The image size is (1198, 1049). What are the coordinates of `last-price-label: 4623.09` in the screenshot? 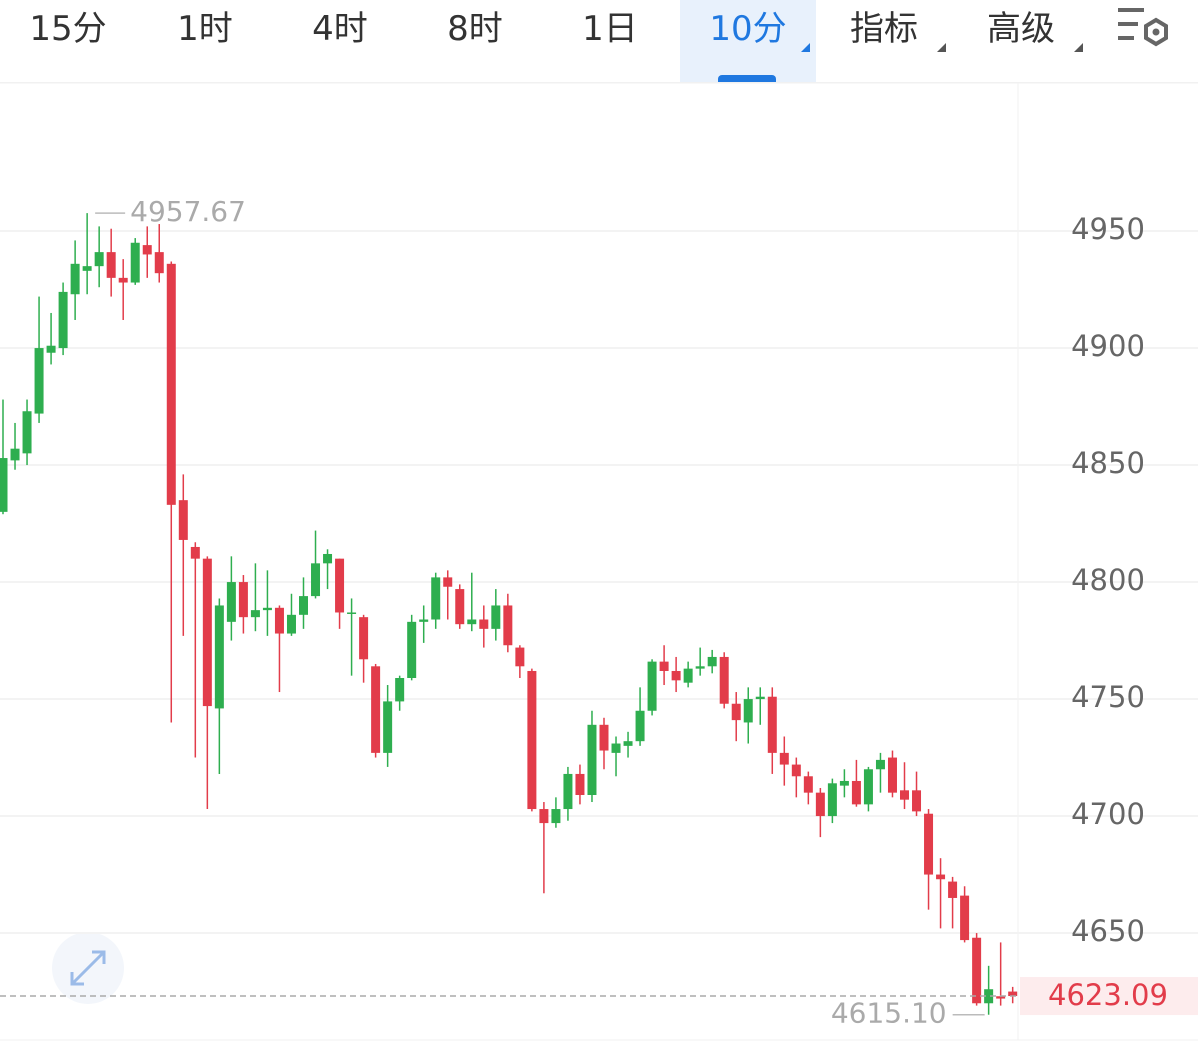 It's located at (1108, 995).